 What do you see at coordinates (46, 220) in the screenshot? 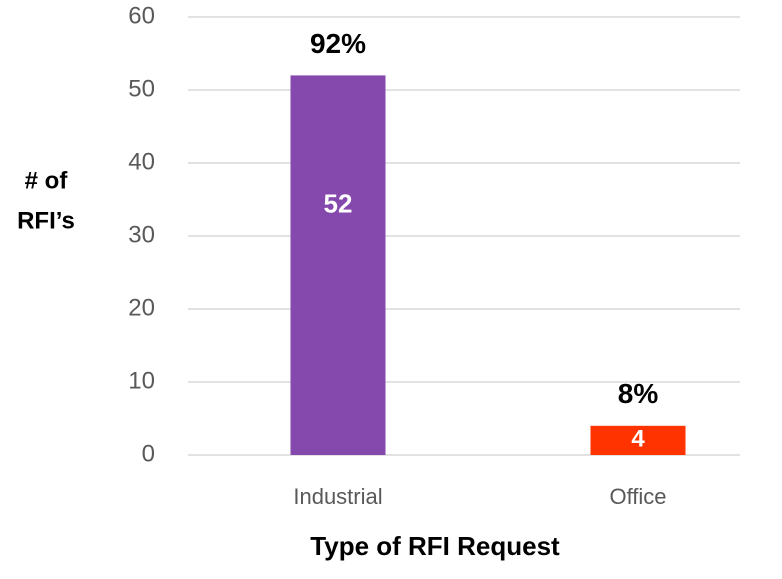
I see `y-axis-title: RFI’s` at bounding box center [46, 220].